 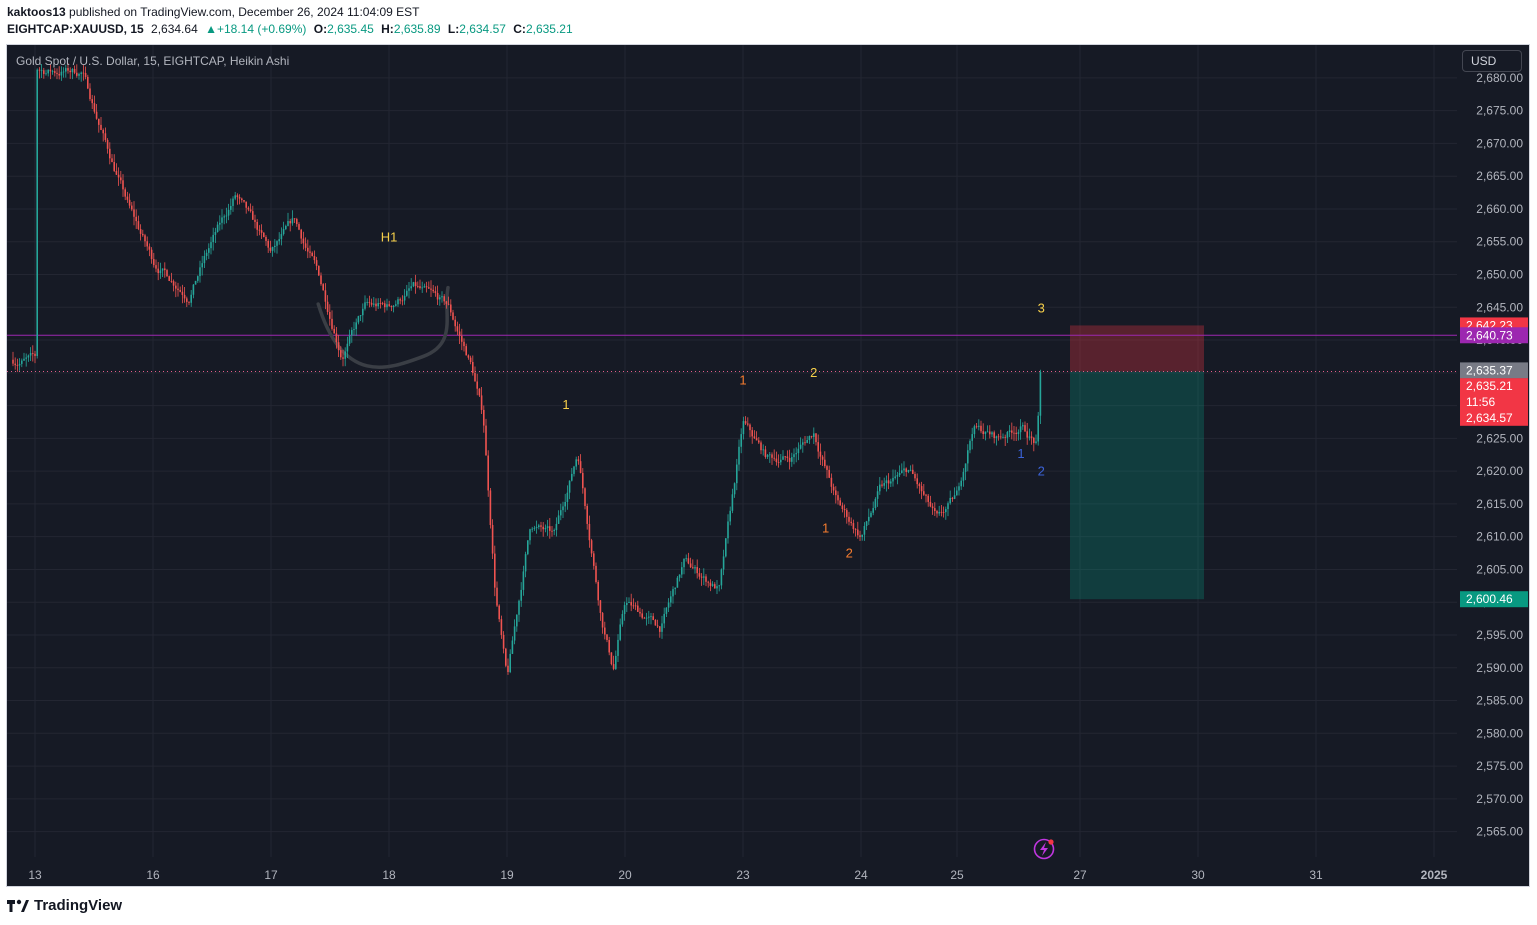 I want to click on author-name: kaktoos13, so click(x=36, y=12).